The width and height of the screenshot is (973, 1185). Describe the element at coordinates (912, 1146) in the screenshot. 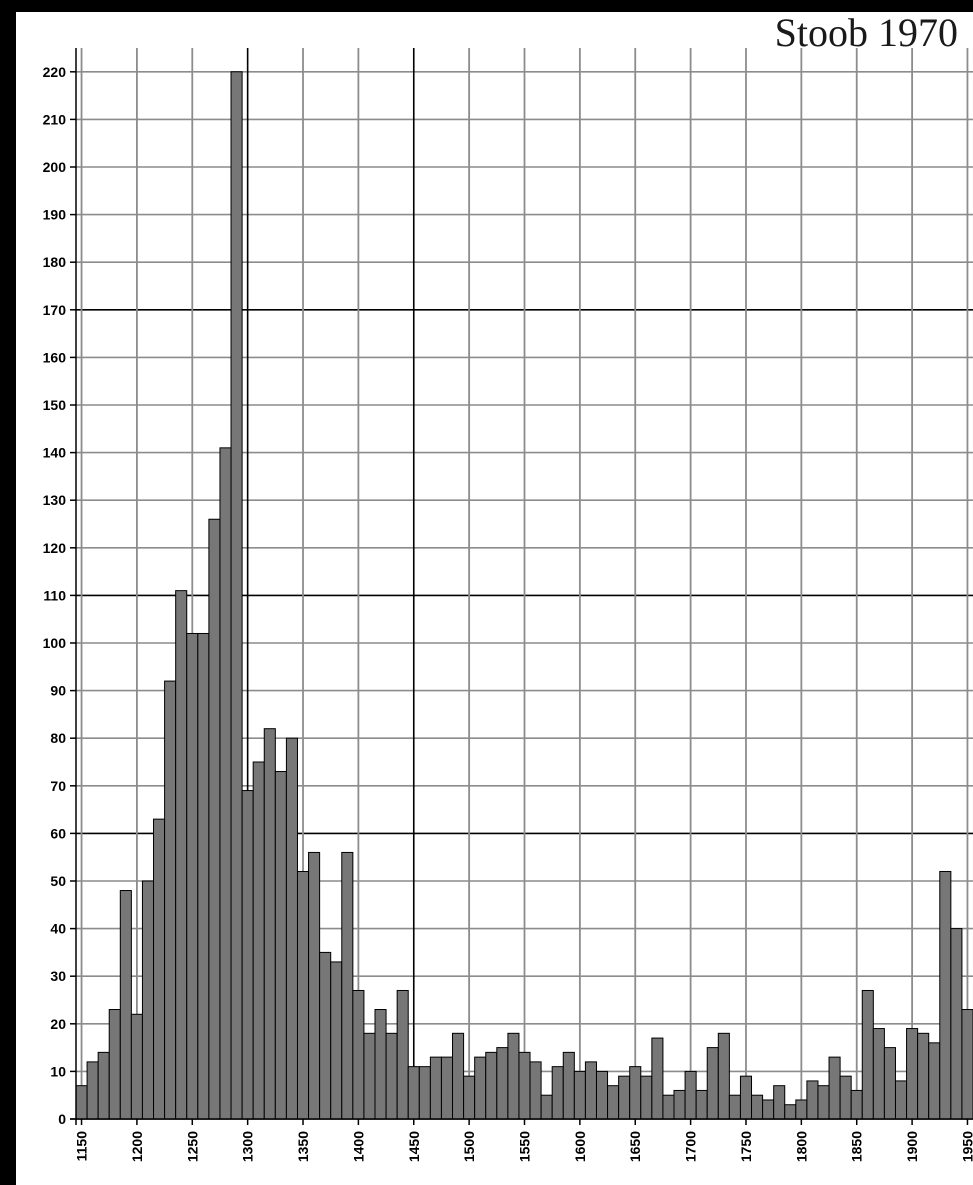

I see `x-tick-label-1900: 1900` at that location.